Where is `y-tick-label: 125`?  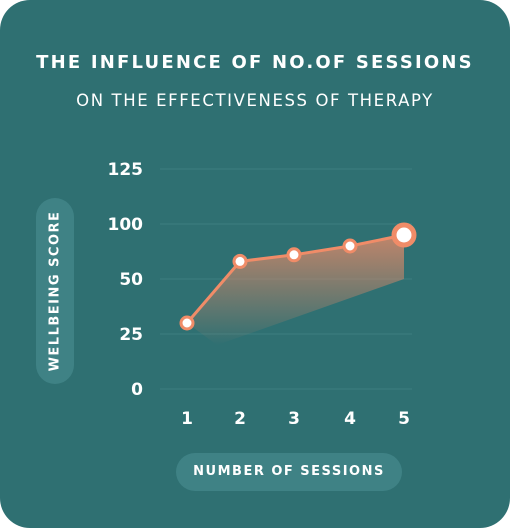
y-tick-label: 125 is located at coordinates (126, 170).